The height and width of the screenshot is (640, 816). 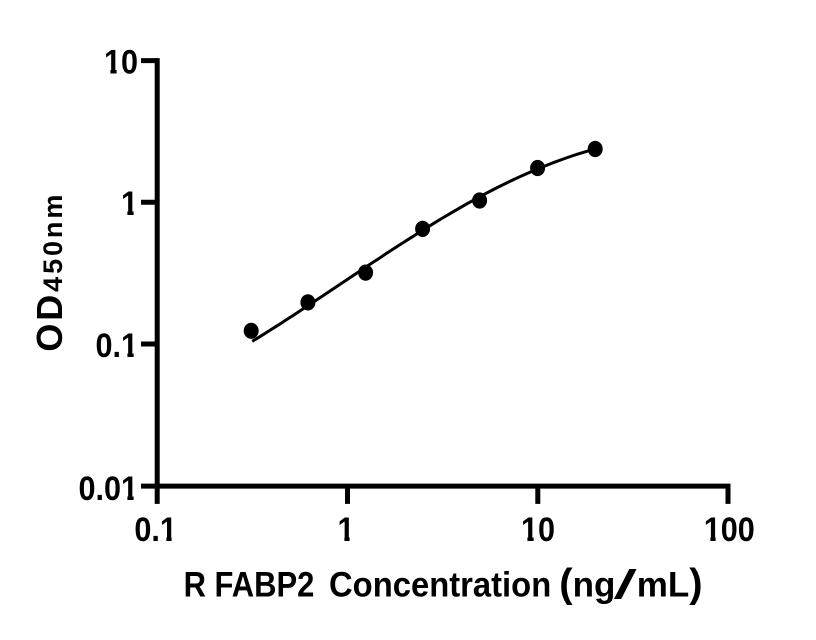 I want to click on svg-text: R FABP2, so click(x=249, y=585).